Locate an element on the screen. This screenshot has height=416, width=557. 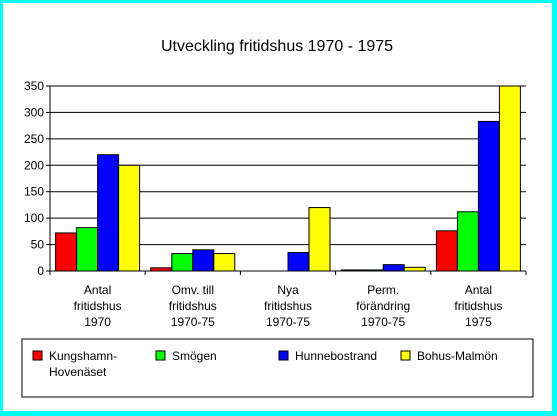
x-category-label-line: förändring is located at coordinates (383, 306).